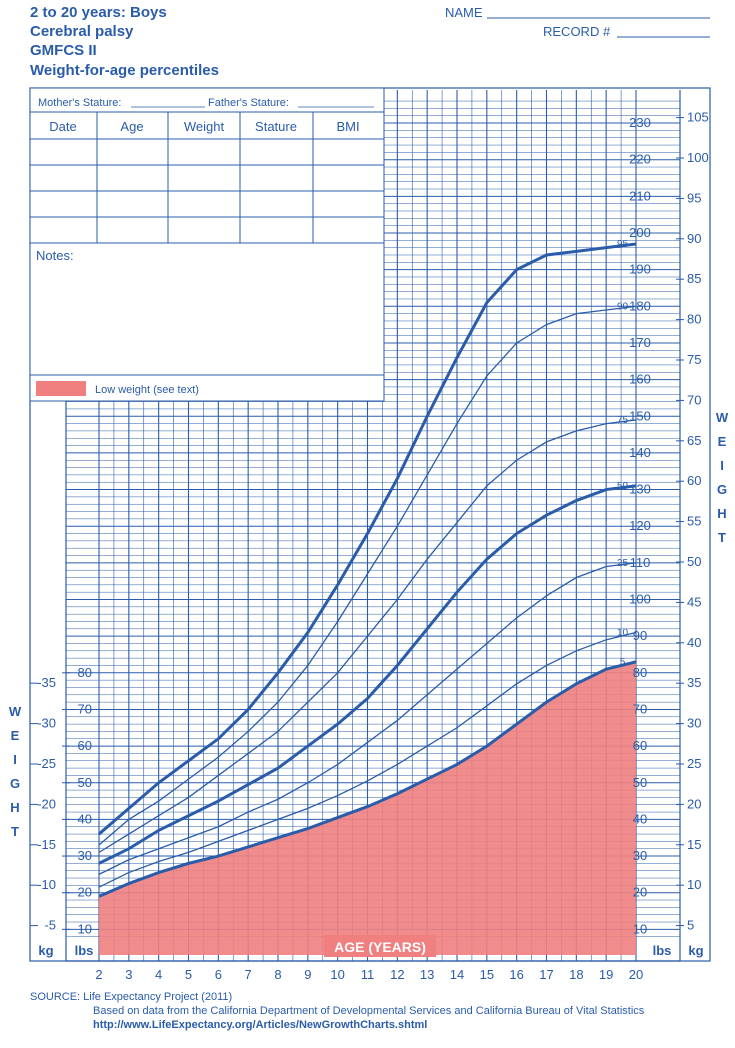 The width and height of the screenshot is (735, 1048). Describe the element at coordinates (640, 159) in the screenshot. I see `lbs-tick-label-right: 220` at that location.